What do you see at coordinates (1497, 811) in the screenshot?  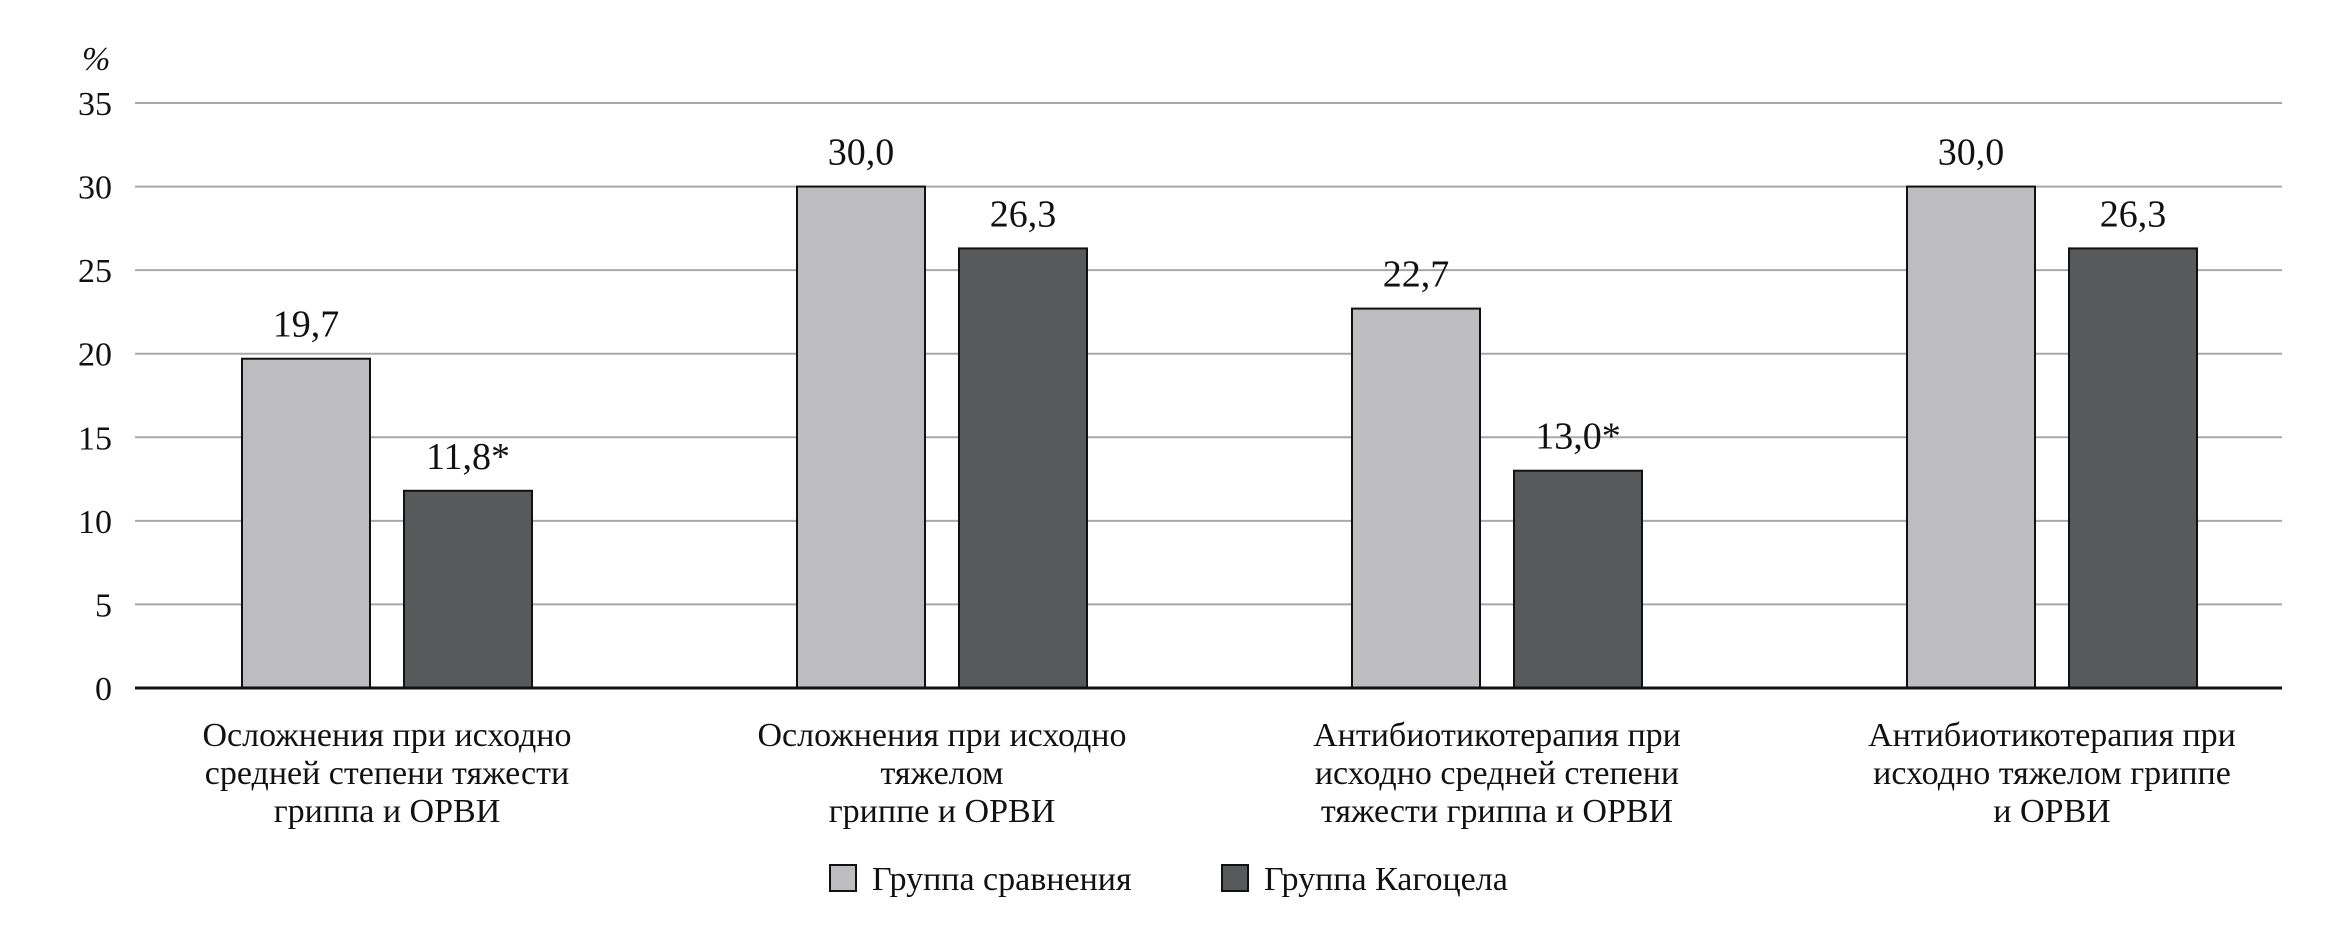 I see `x-category-label: тяжести гриппа и ОРВИ` at bounding box center [1497, 811].